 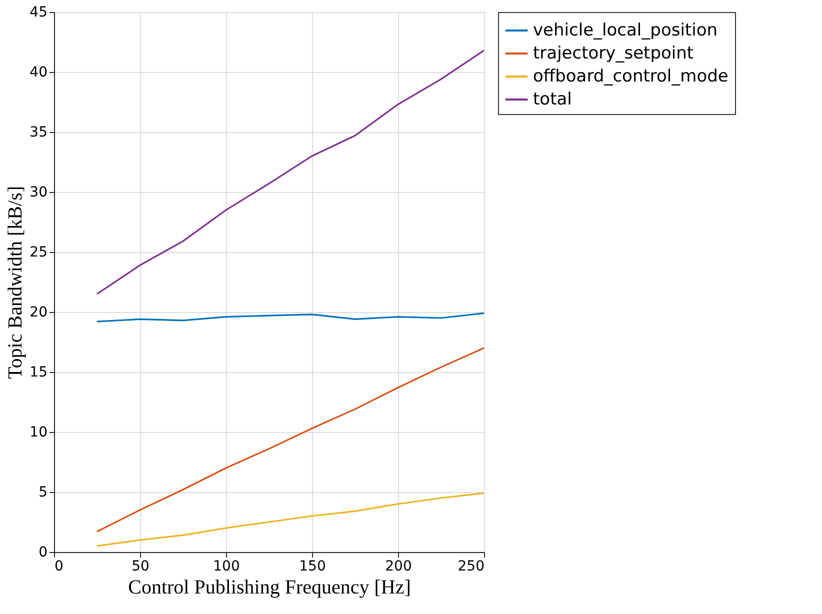 I want to click on y-tick-label: 45, so click(x=39, y=12).